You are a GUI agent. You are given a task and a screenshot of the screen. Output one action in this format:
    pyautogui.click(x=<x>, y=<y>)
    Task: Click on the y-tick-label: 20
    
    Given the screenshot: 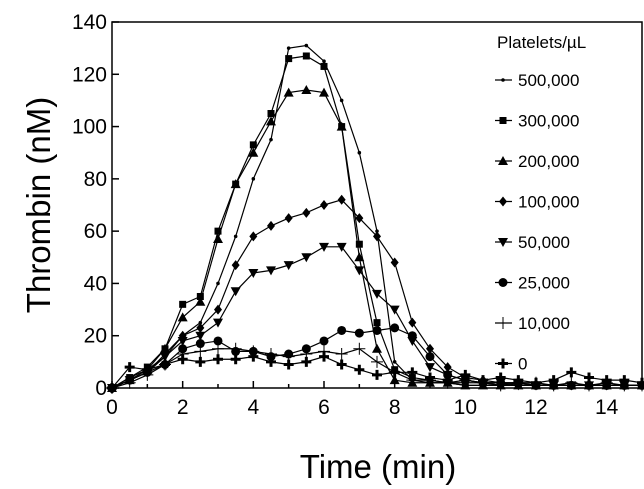 What is the action you would take?
    pyautogui.click(x=95, y=336)
    